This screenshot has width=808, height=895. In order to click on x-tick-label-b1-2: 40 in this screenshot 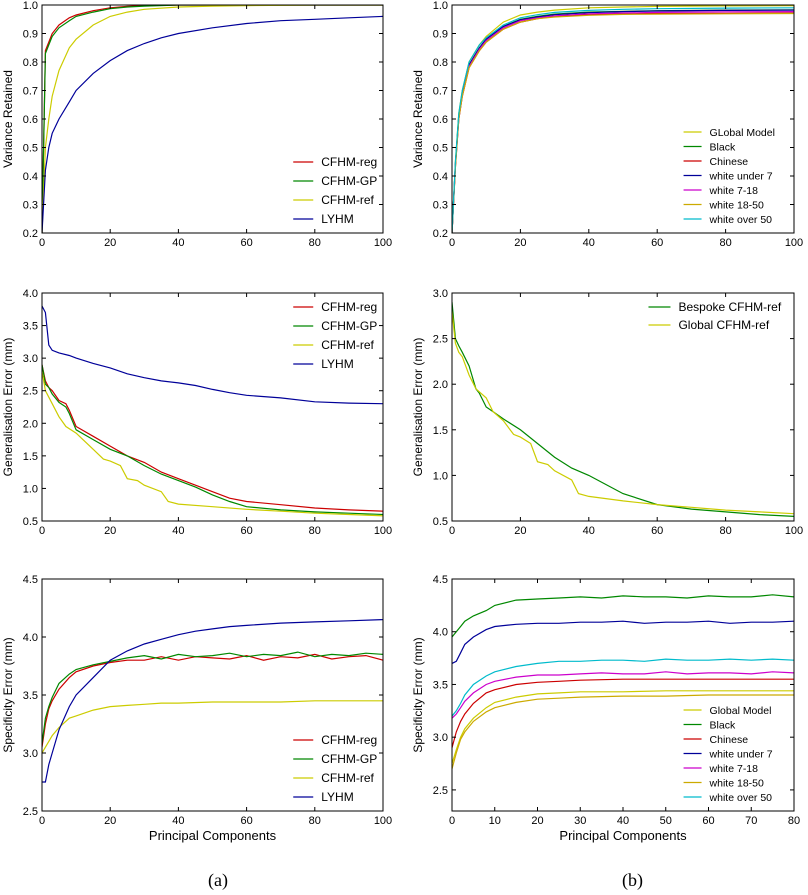, I will do `click(589, 243)`.